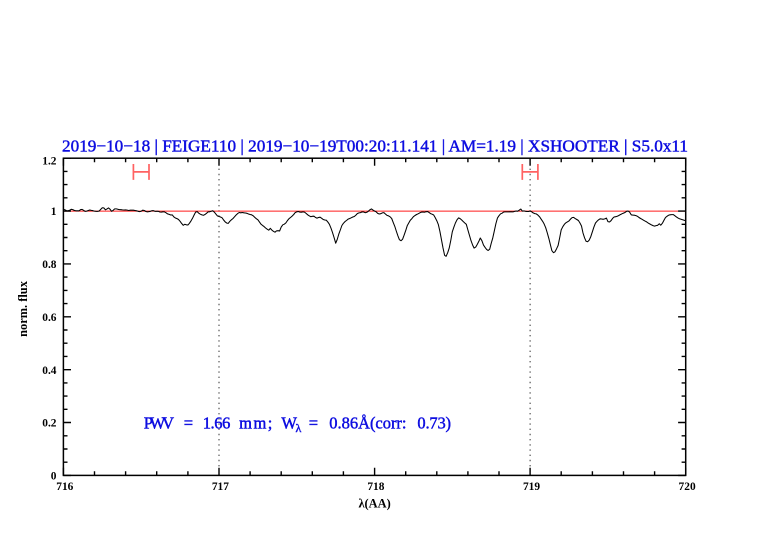  I want to click on svg-text: norm. flux, so click(23, 308).